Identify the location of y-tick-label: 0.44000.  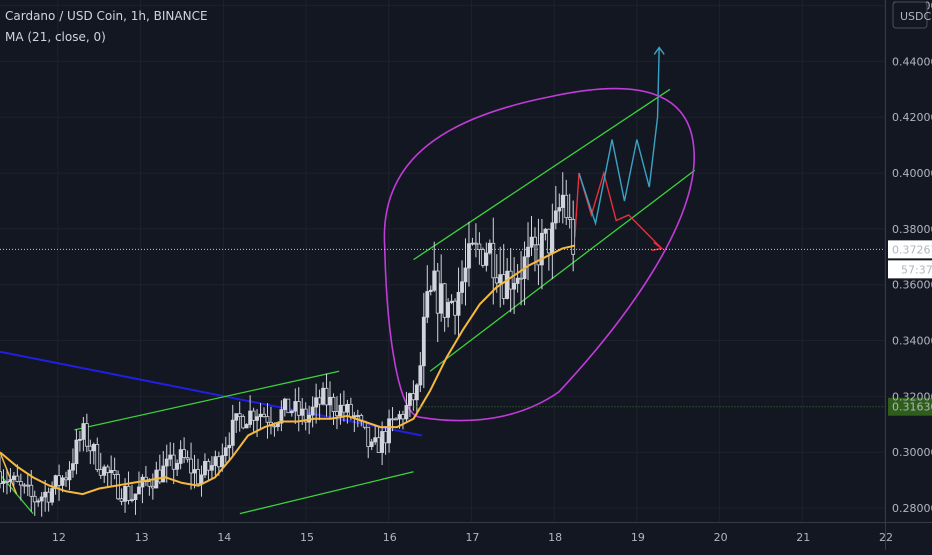
(912, 61).